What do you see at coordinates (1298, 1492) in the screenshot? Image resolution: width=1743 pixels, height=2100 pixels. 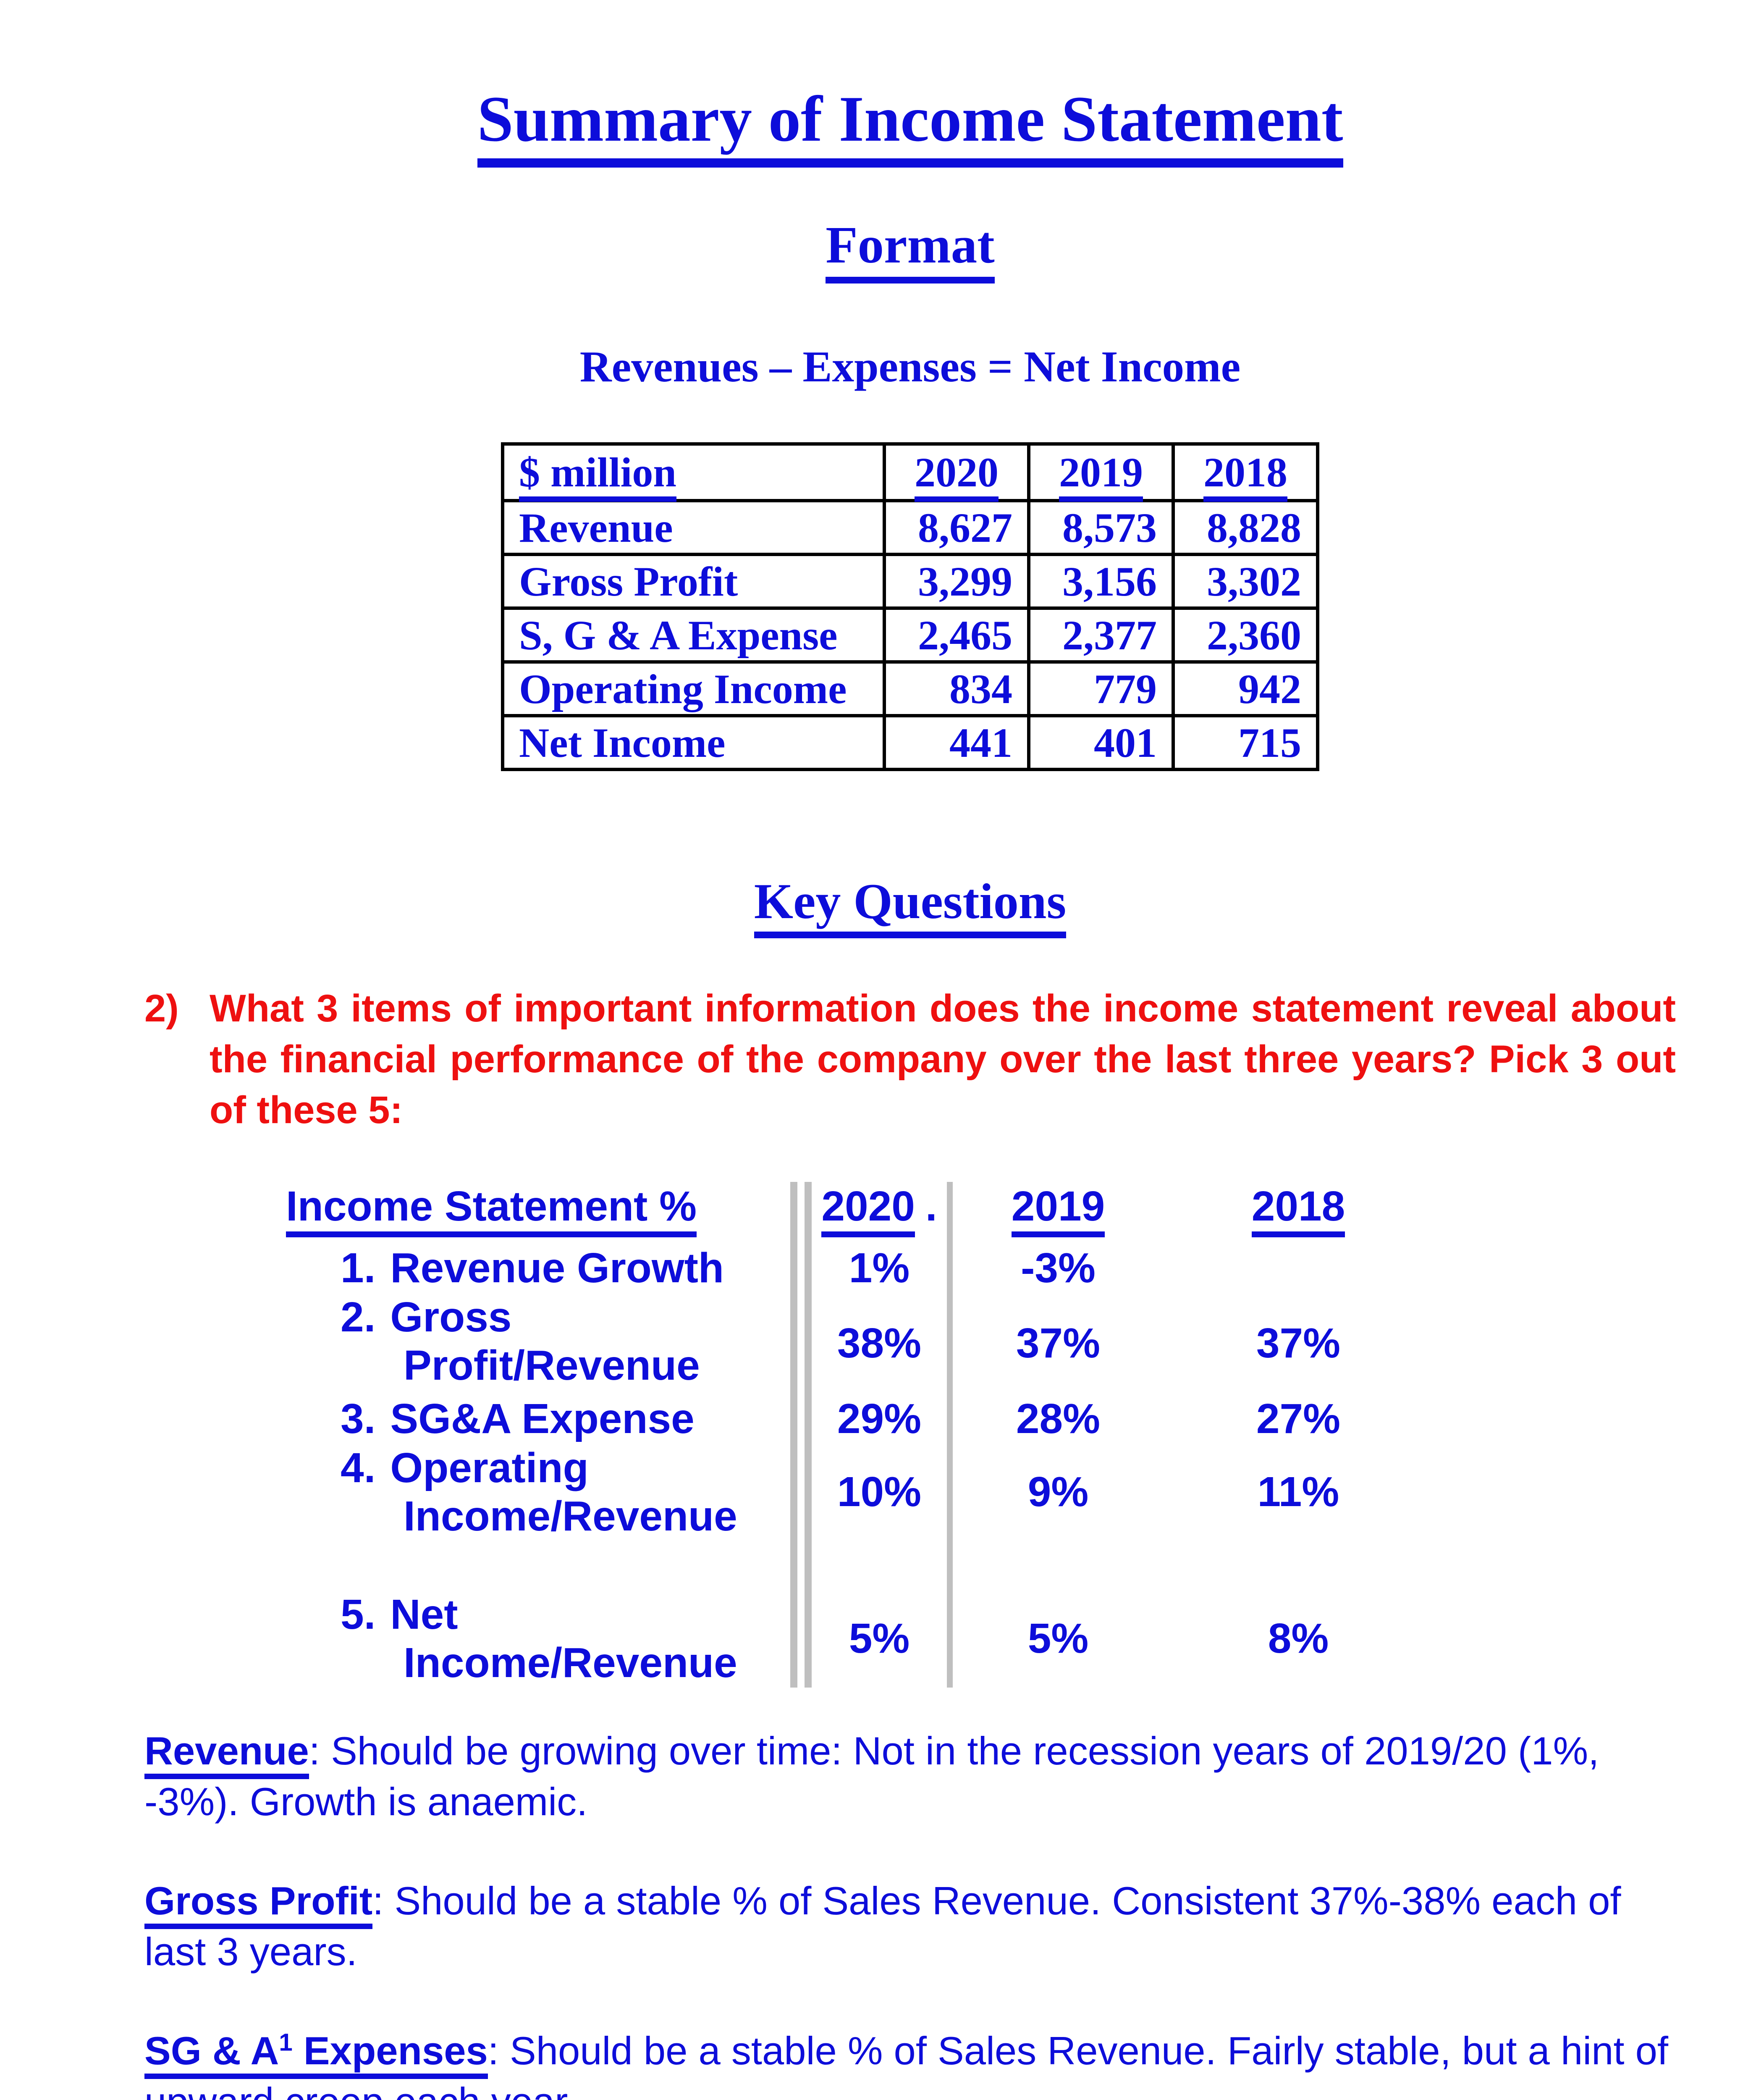 I see `value-cell: 11%` at bounding box center [1298, 1492].